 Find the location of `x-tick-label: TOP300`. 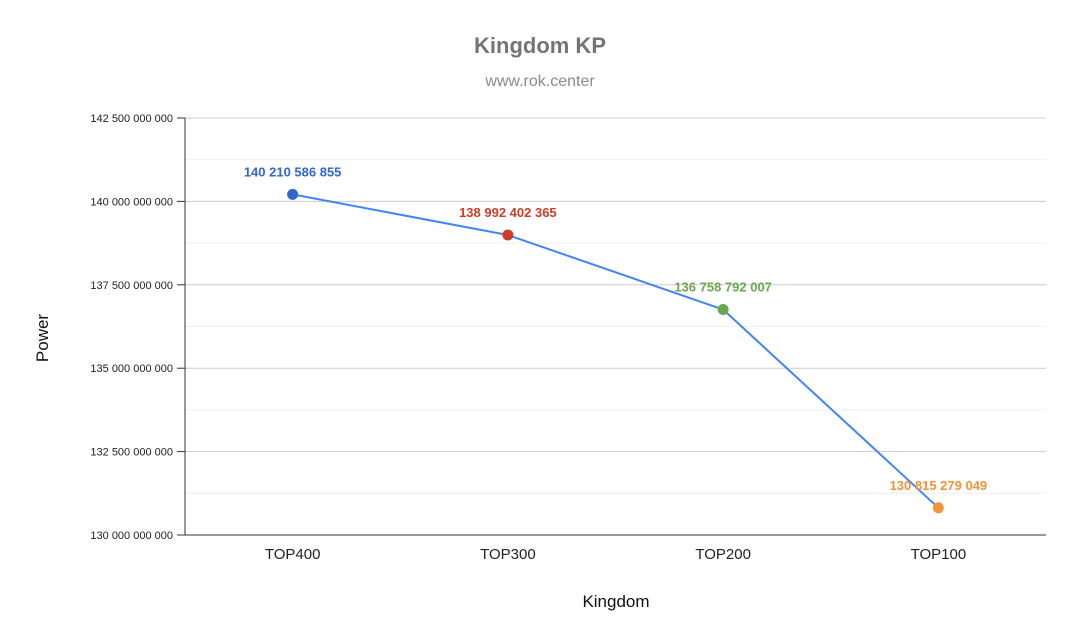

x-tick-label: TOP300 is located at coordinates (508, 554).